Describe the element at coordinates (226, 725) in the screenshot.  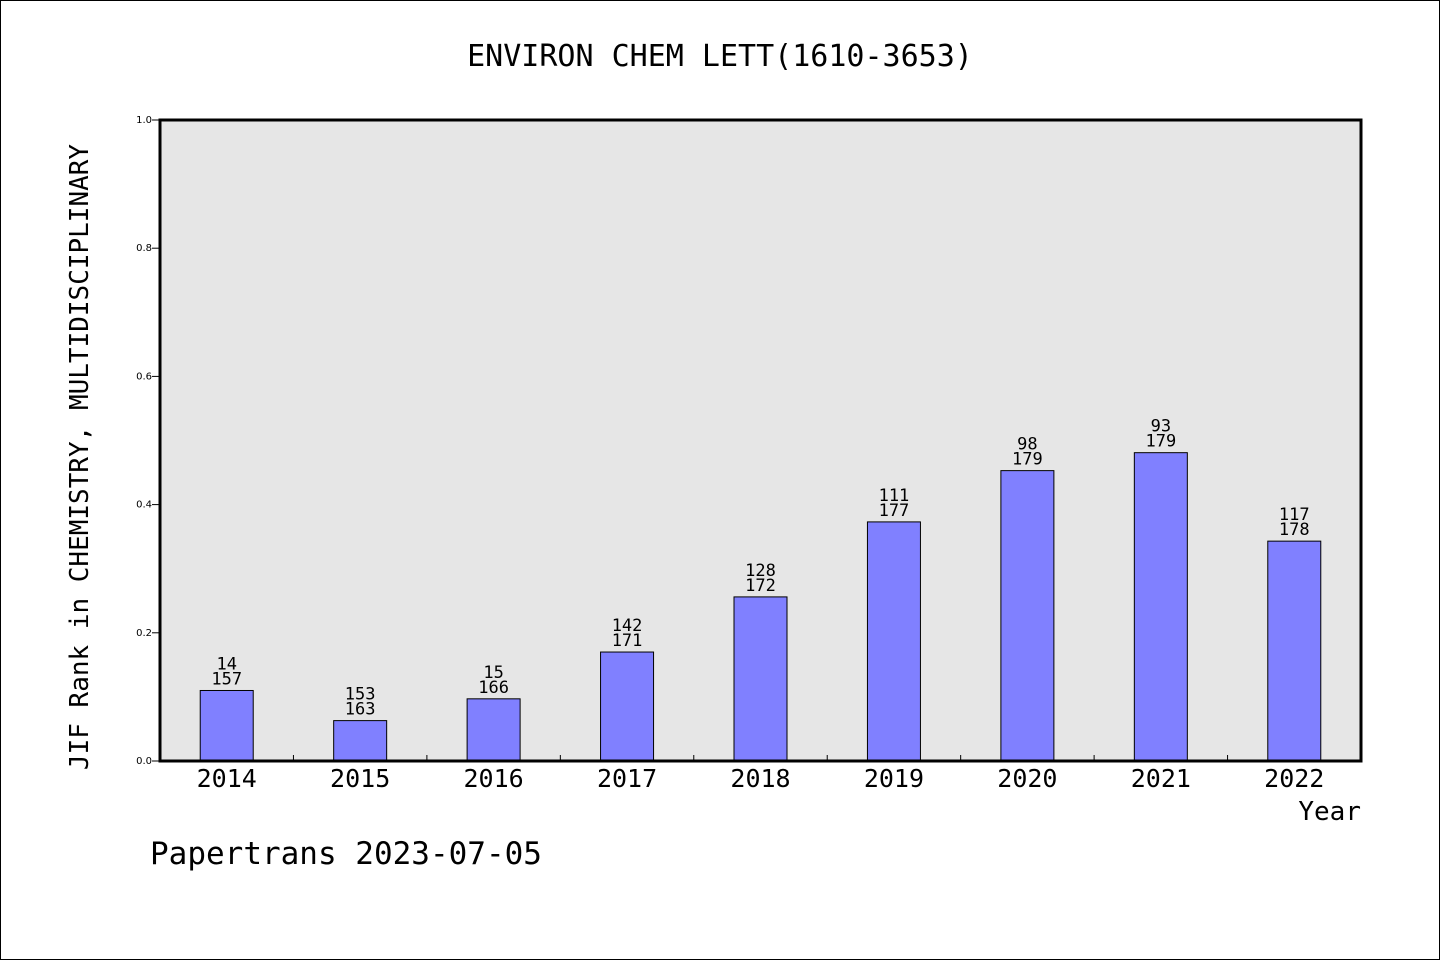
I see `bar-2014` at that location.